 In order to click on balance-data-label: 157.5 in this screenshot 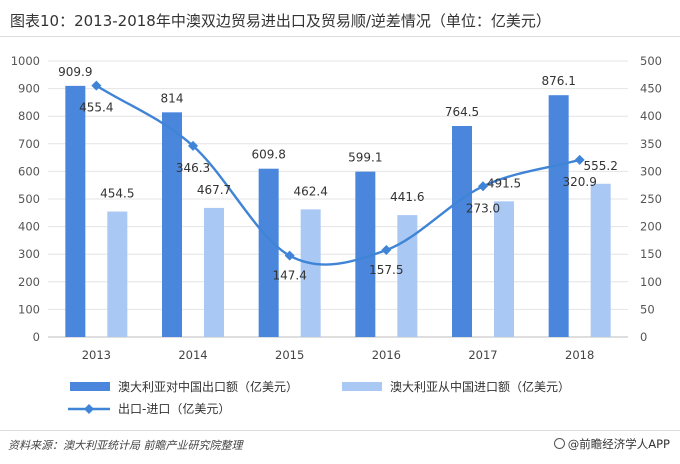, I will do `click(386, 270)`.